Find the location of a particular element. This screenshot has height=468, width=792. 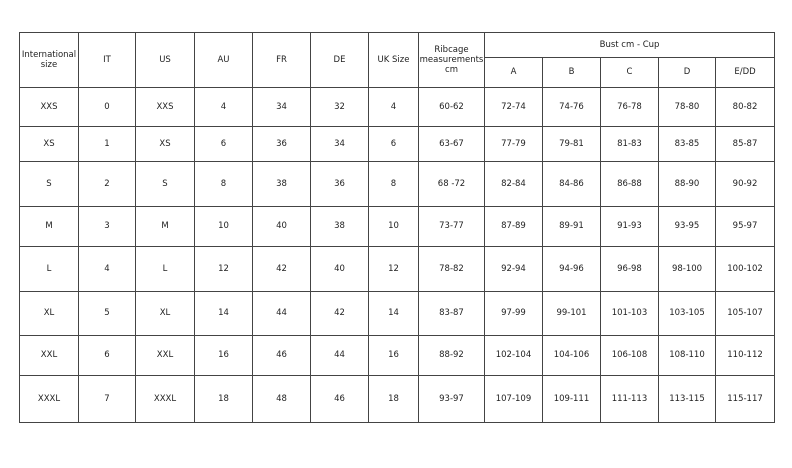

table-row: S 2 S 8 38 36 8 68 -72 82-84 84-86 86-88 88-90 90-92 is located at coordinates (397, 184).